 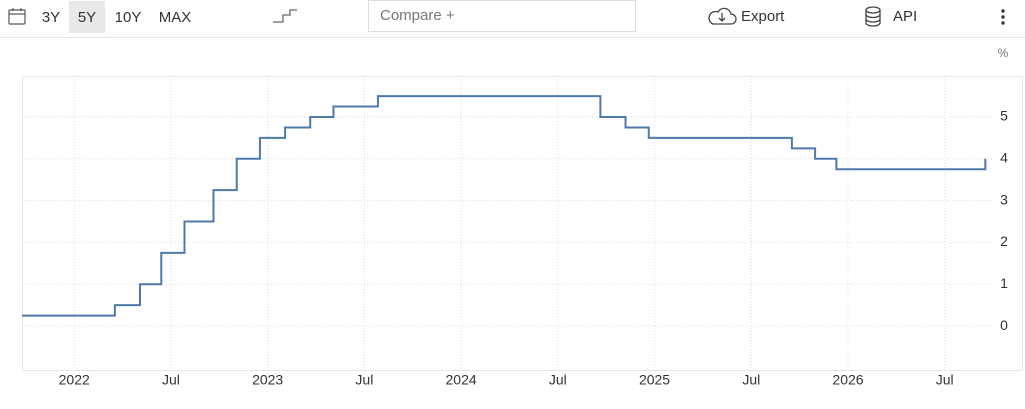 I want to click on y-tick-label: 1, so click(x=1004, y=283).